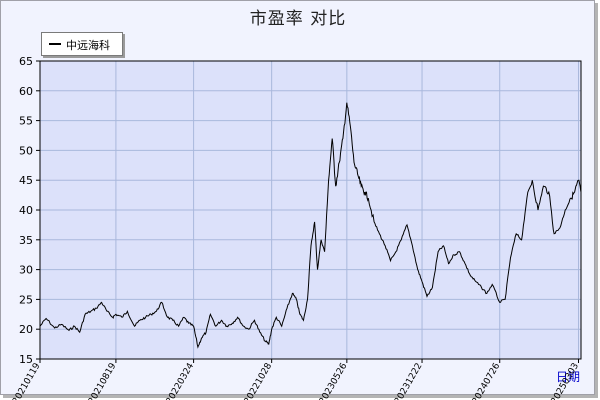 Image resolution: width=600 pixels, height=400 pixels. I want to click on x-tick-label: 20231222, so click(409, 381).